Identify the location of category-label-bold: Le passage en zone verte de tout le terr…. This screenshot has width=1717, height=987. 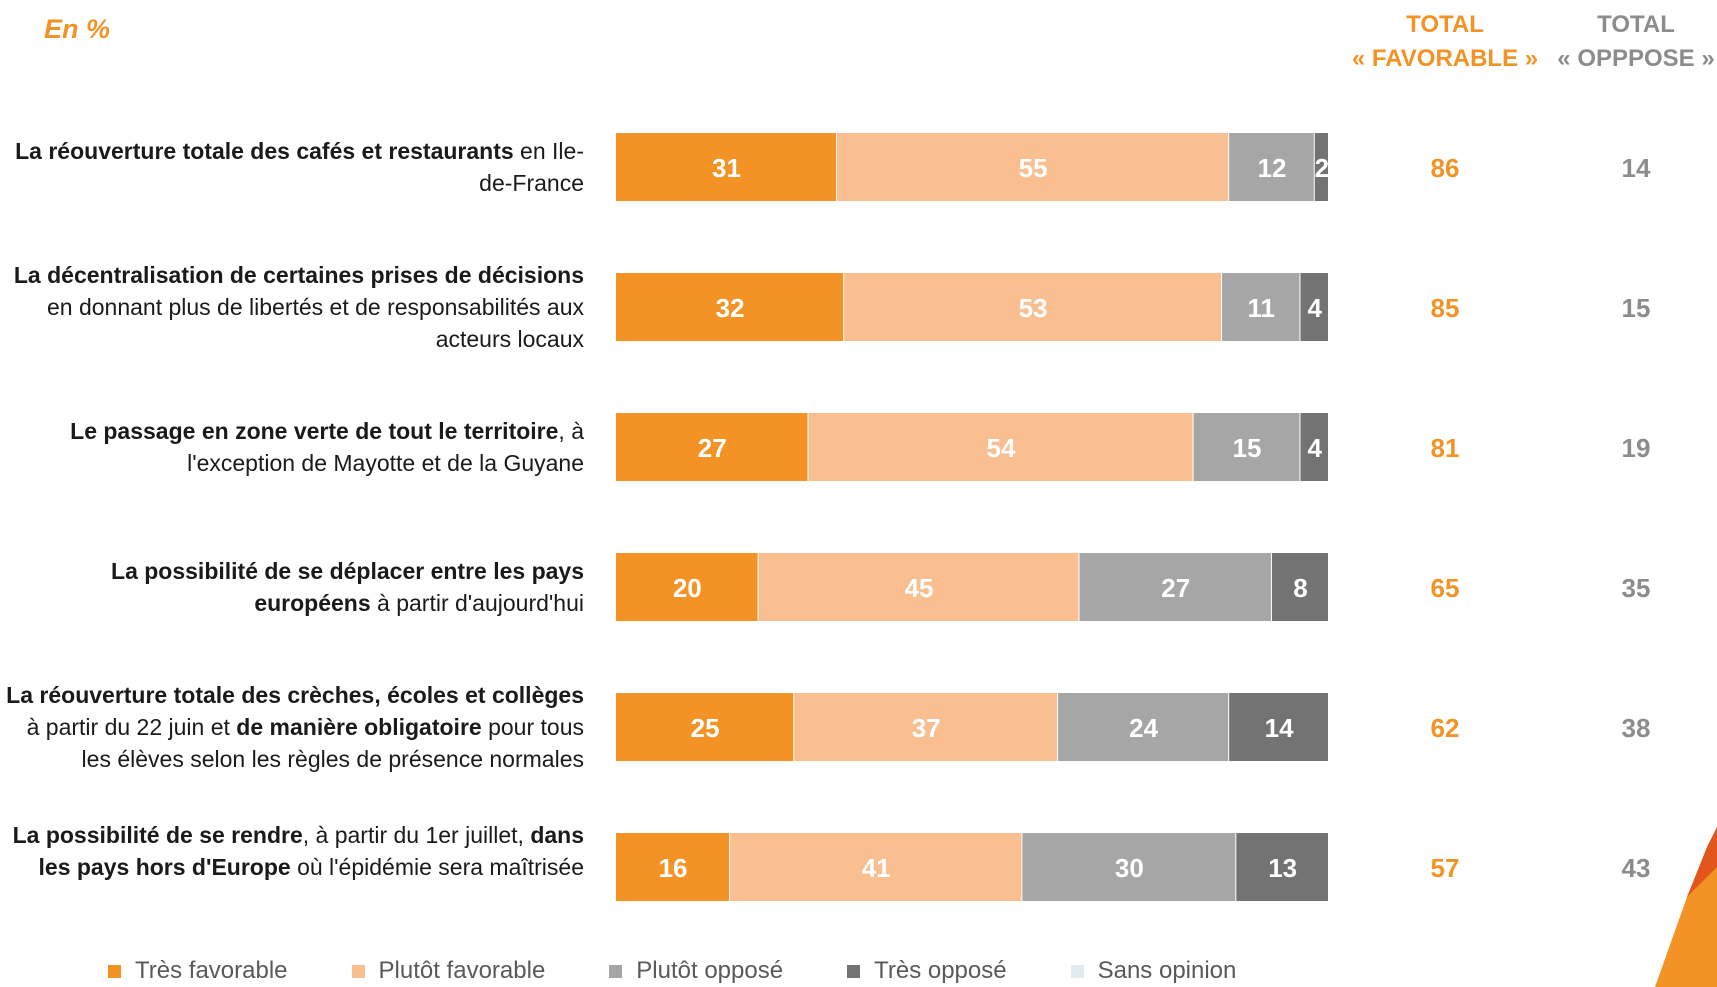
(314, 431).